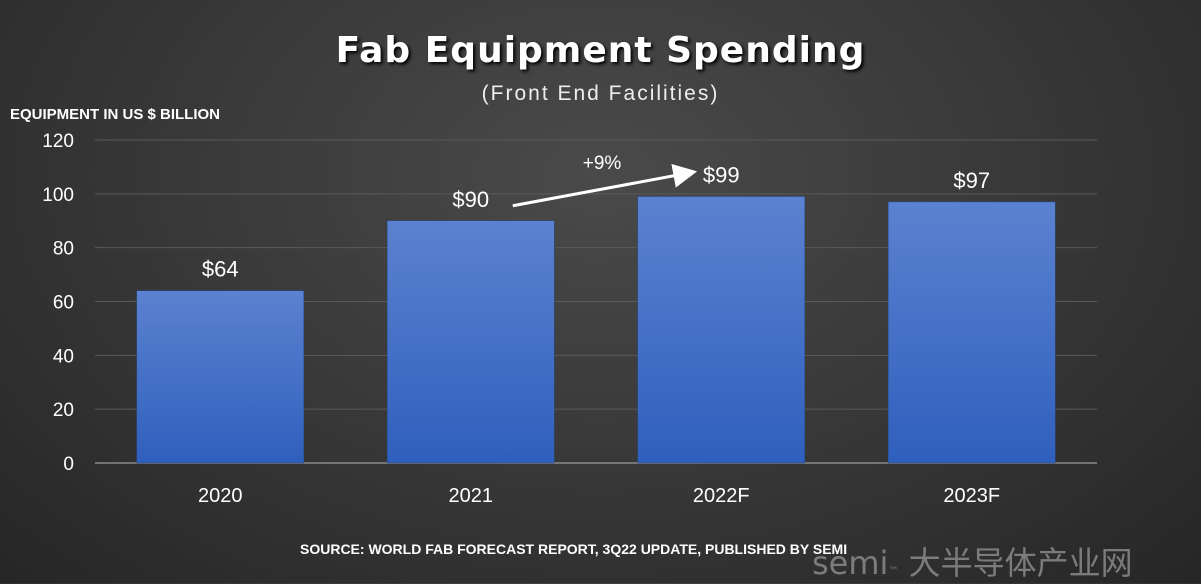 The height and width of the screenshot is (584, 1201). Describe the element at coordinates (602, 163) in the screenshot. I see `growth-annotation: +9%` at that location.